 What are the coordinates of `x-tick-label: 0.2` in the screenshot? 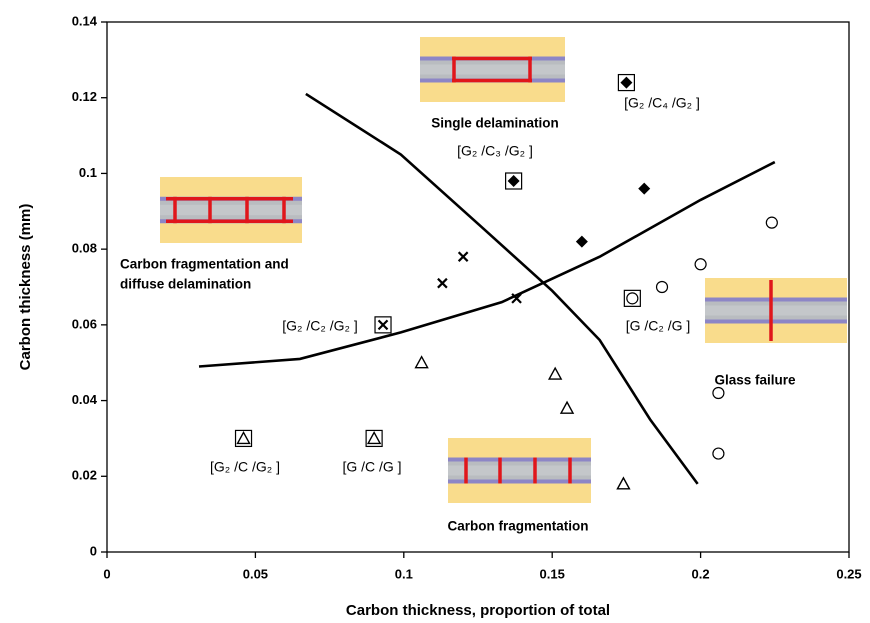 It's located at (701, 573).